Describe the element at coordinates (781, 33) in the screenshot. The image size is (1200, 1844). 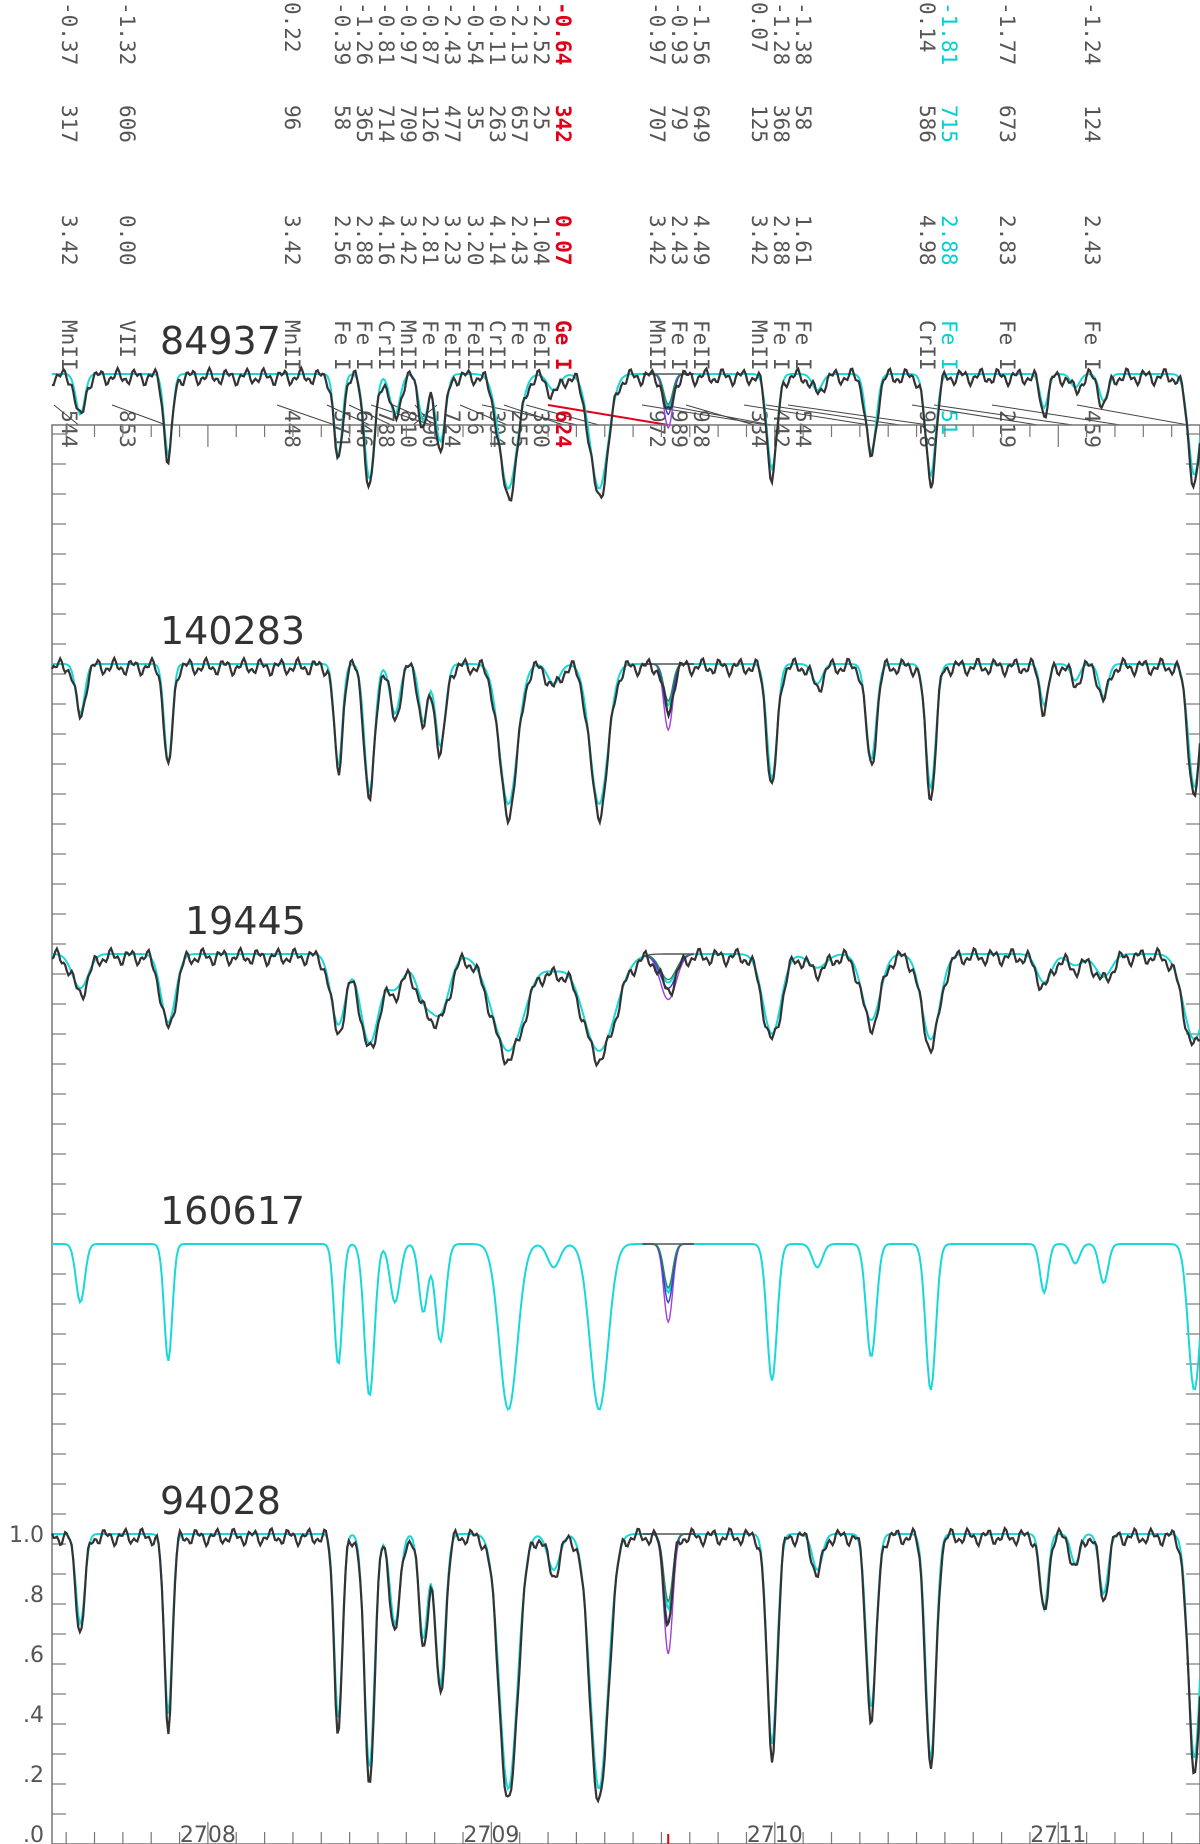
I see `line-label-gf: -1.28` at that location.